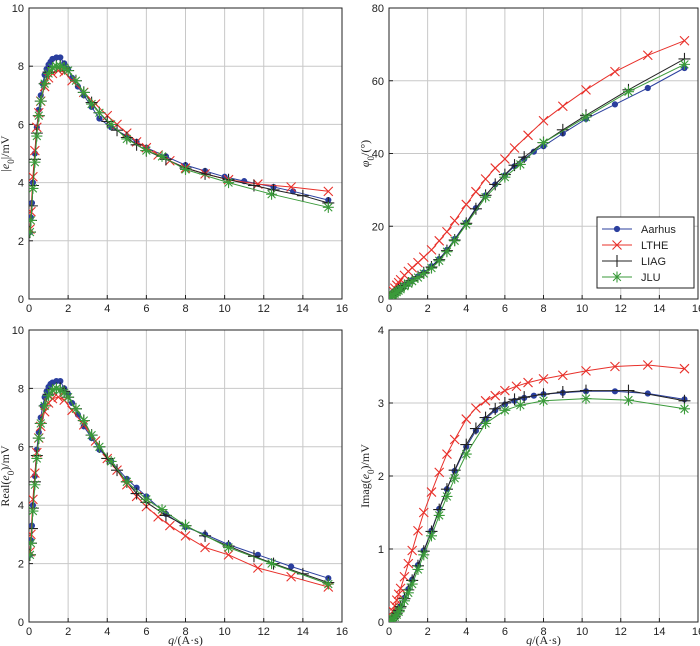 The image size is (700, 646). I want to click on legend-entry-liag: LIAG, so click(634, 261).